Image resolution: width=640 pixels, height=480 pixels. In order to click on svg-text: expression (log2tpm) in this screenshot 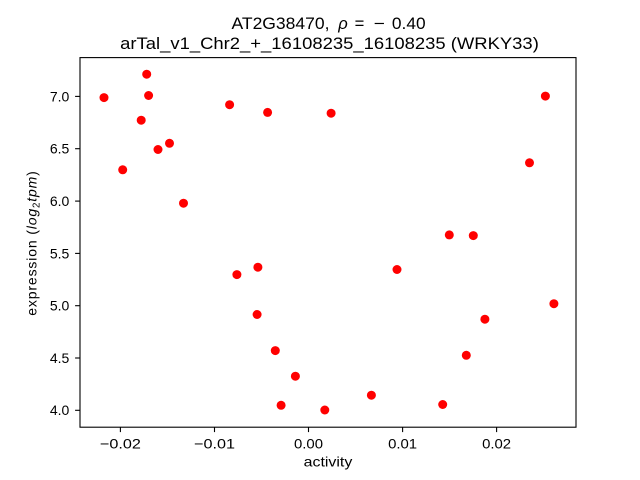, I will do `click(33, 242)`.